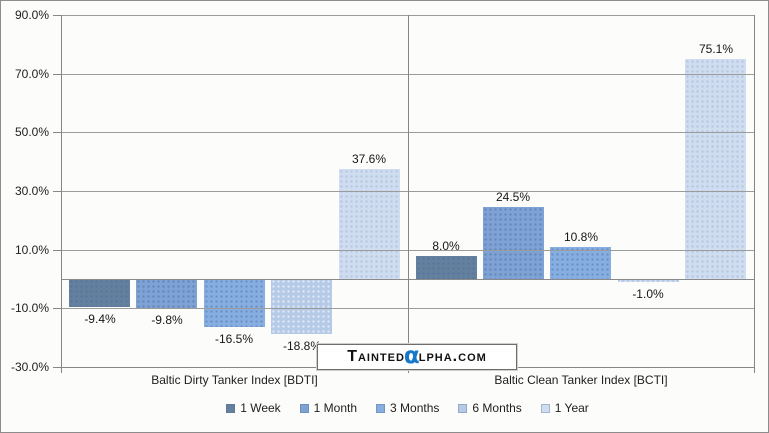 The height and width of the screenshot is (433, 769). What do you see at coordinates (31, 191) in the screenshot?
I see `y-axis-tick-label: 30.0%` at bounding box center [31, 191].